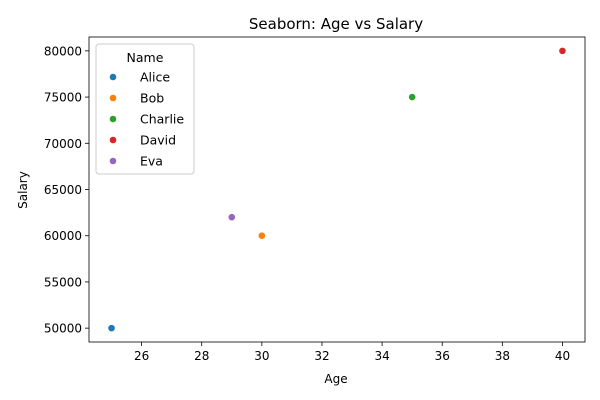  Describe the element at coordinates (152, 98) in the screenshot. I see `legend-label: Bob` at that location.